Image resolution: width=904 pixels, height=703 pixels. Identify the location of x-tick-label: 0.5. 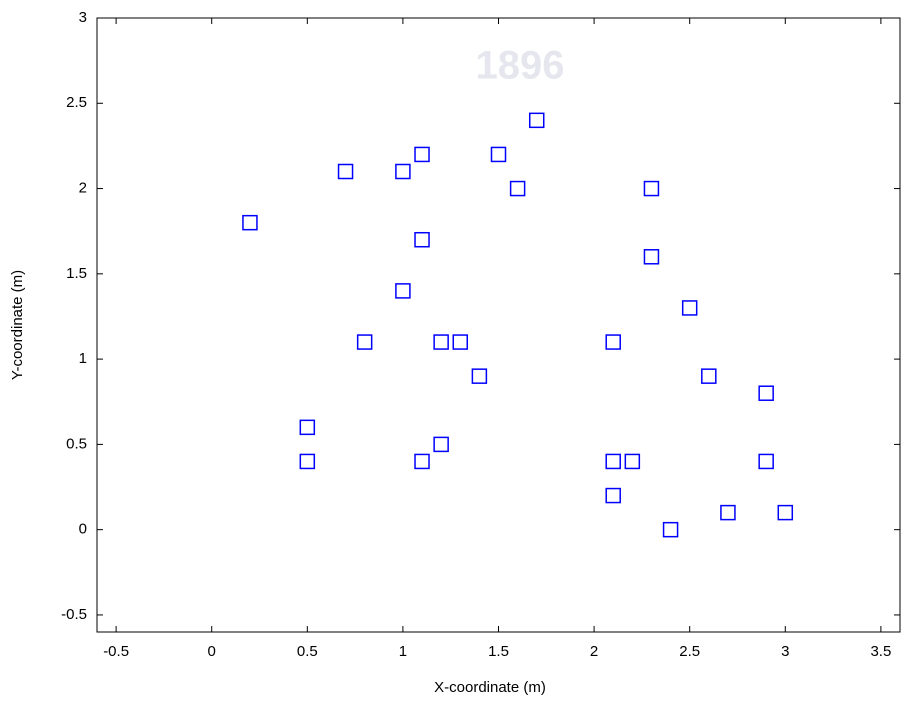
(307, 651).